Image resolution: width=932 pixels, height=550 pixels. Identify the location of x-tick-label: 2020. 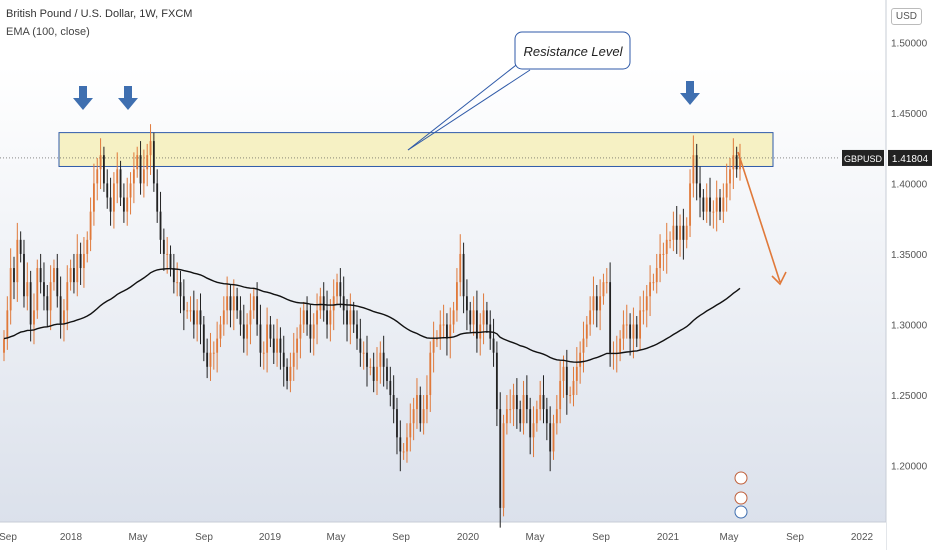
(468, 537).